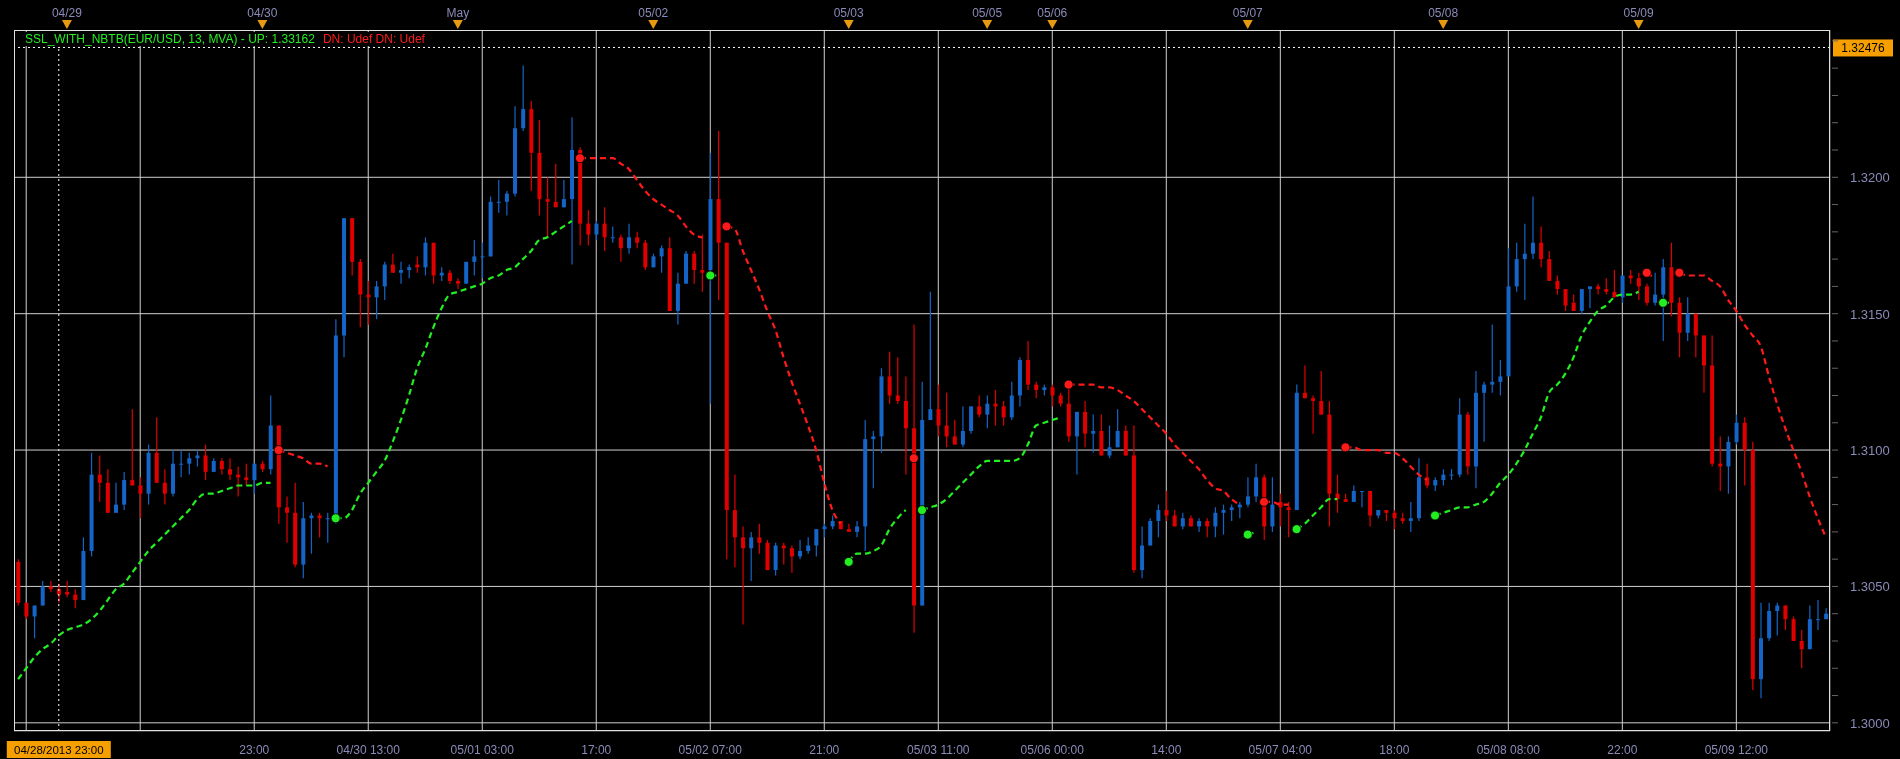  Describe the element at coordinates (987, 13) in the screenshot. I see `text: 05/05` at that location.